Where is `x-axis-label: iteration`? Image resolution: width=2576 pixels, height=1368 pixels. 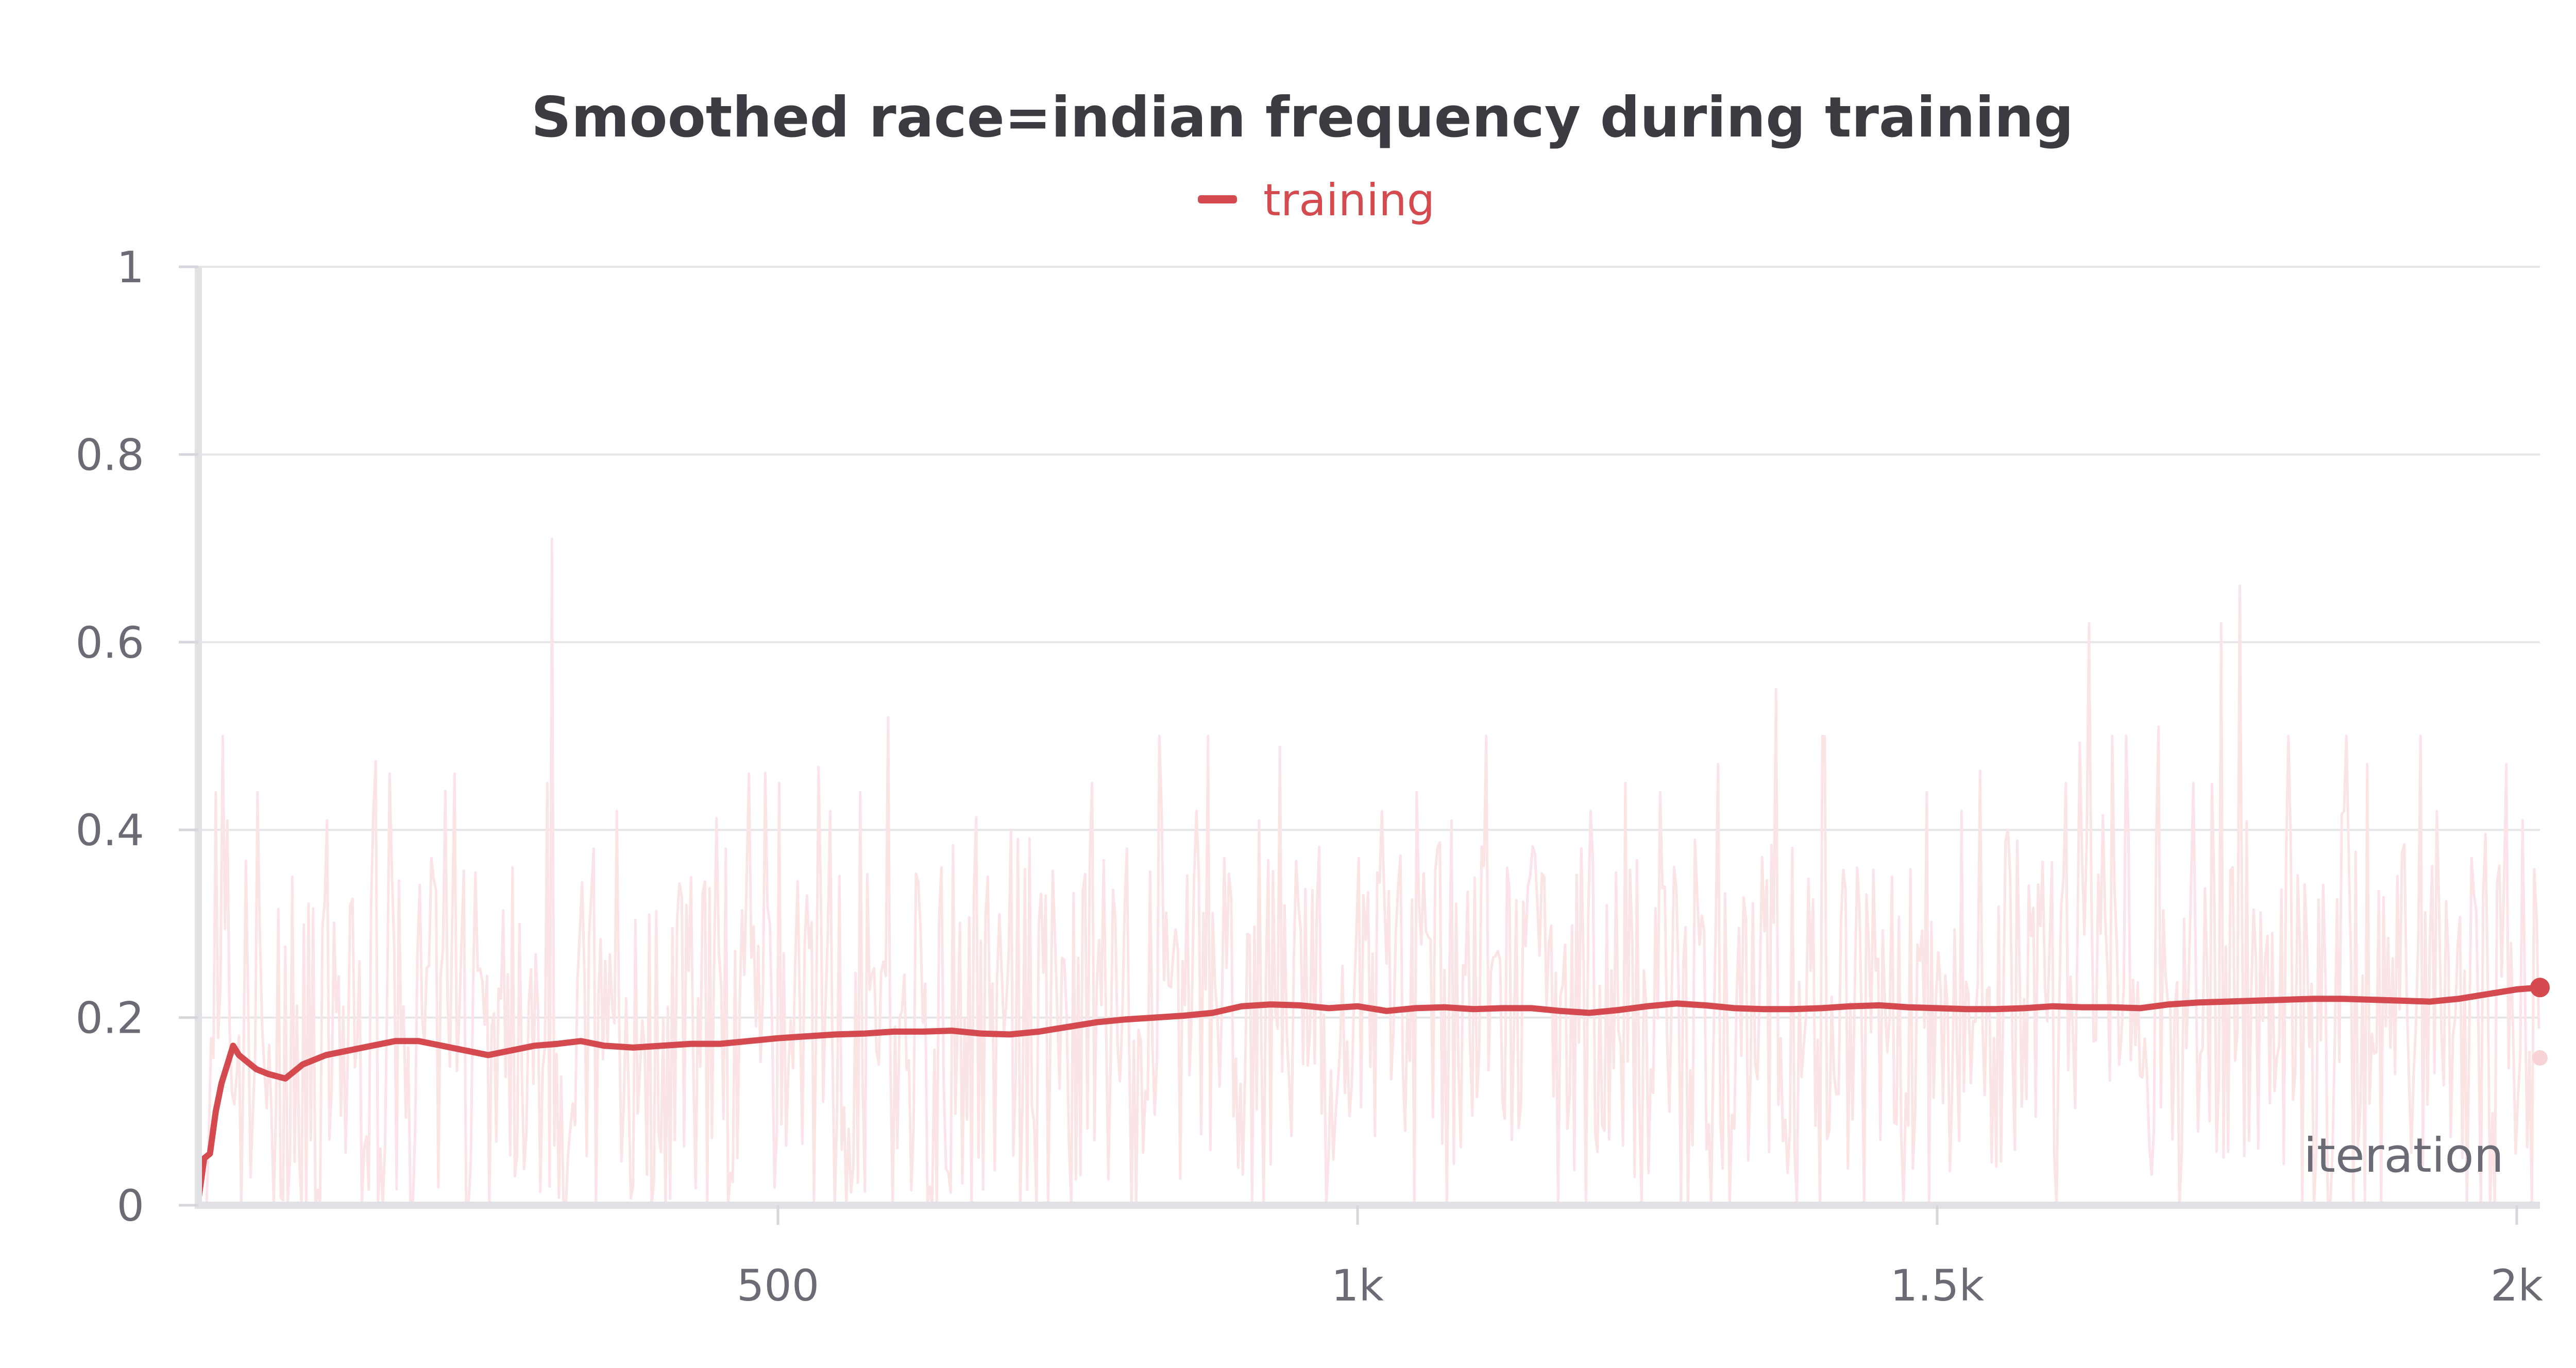
x-axis-label: iteration is located at coordinates (2403, 1155).